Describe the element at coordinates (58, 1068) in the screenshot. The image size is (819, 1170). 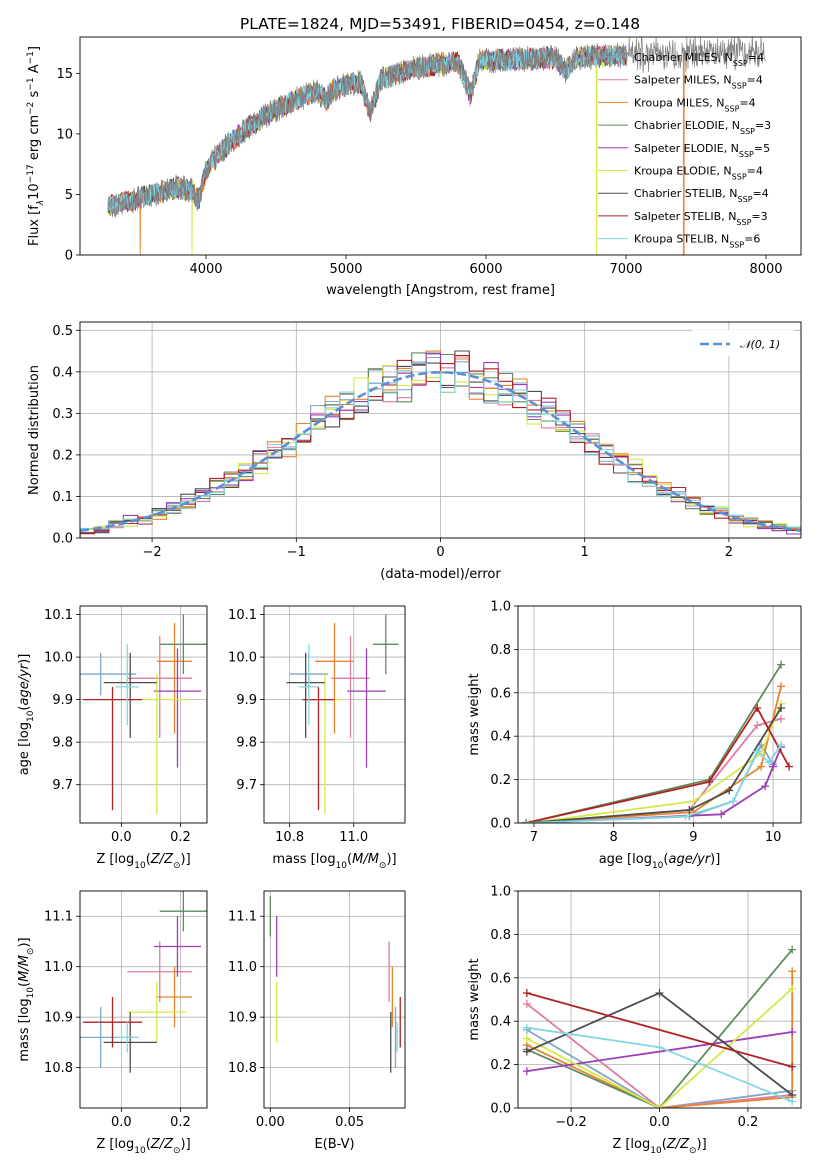
I see `mass_vs_Z-ytick-label: 10.8` at that location.